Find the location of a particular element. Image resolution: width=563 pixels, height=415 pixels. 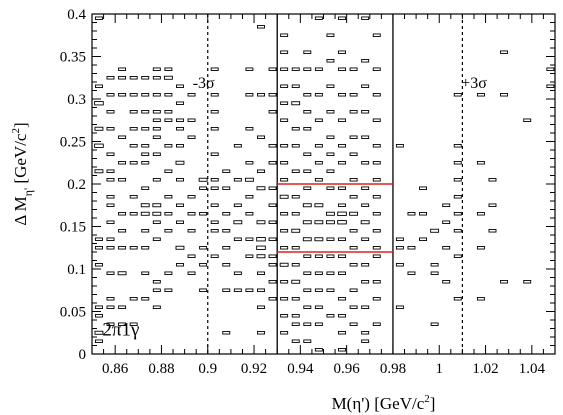

y-tick-label: 0.2 is located at coordinates (76, 185).